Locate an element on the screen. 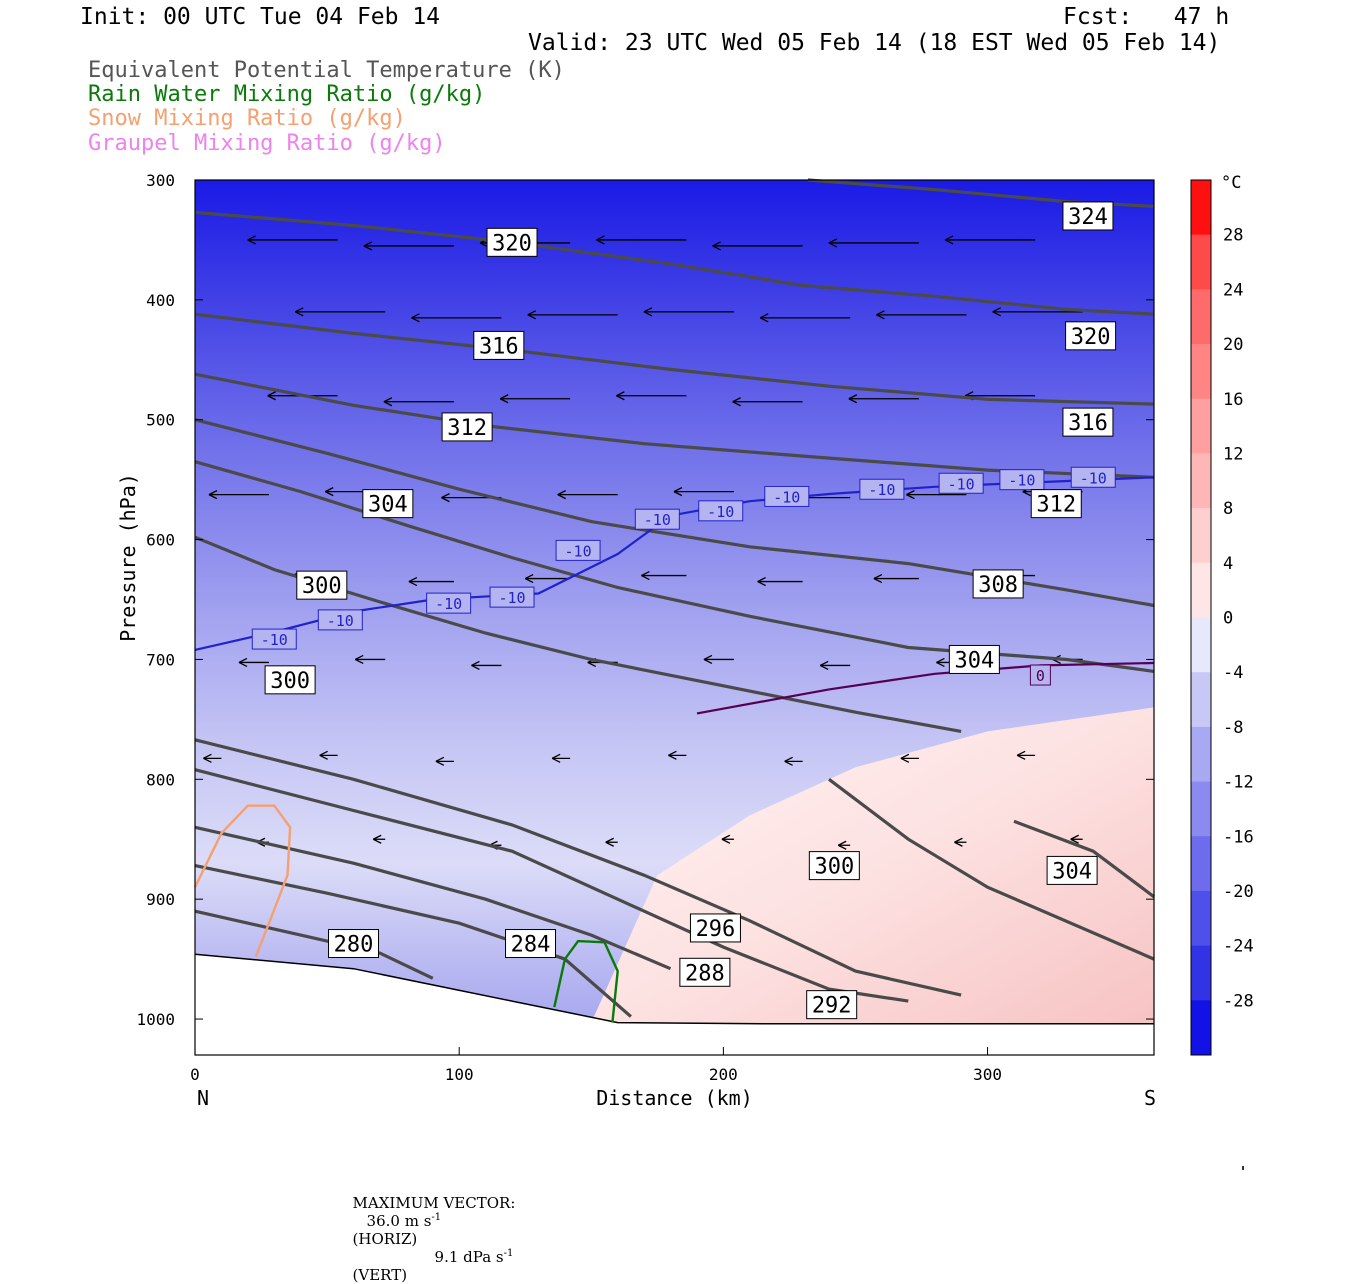  colorbar-frame is located at coordinates (1201, 617).